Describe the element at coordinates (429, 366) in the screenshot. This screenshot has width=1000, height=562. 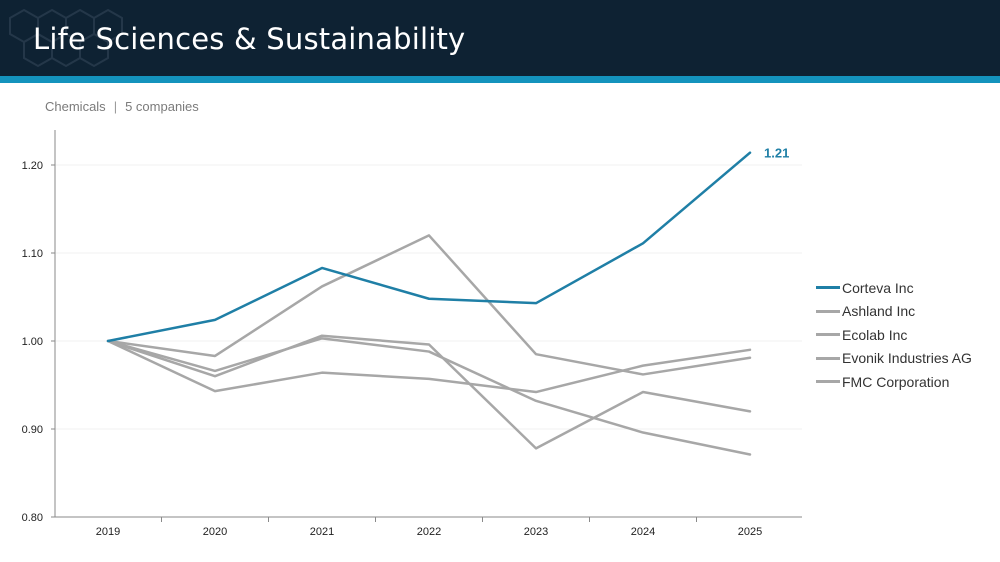
I see `series-line-evonik-industries-ag` at that location.